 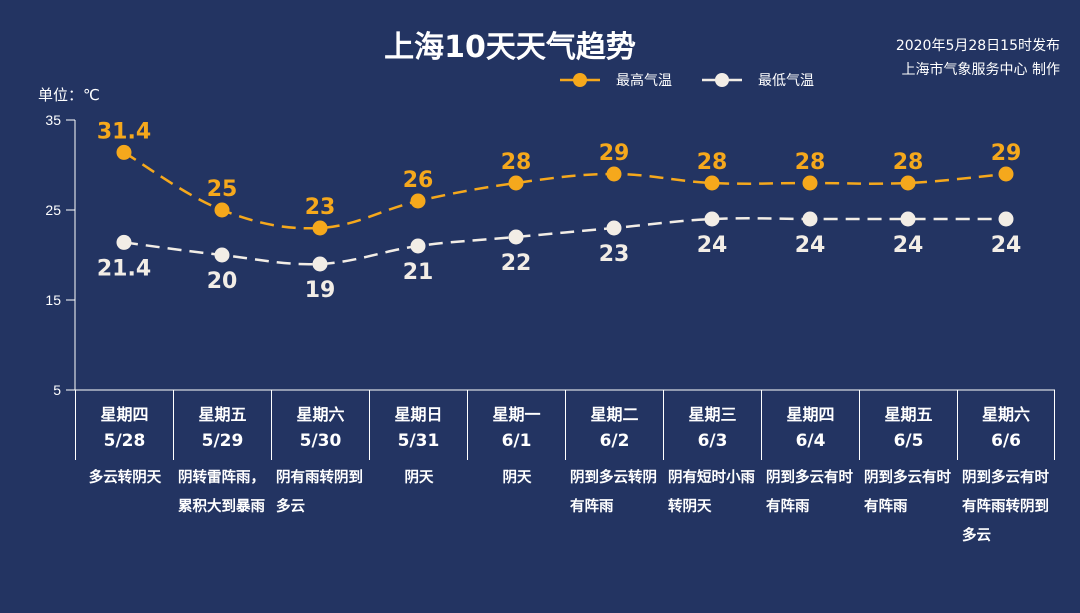 What do you see at coordinates (712, 425) in the screenshot?
I see `day-header-cell: 星期三 6/3` at bounding box center [712, 425].